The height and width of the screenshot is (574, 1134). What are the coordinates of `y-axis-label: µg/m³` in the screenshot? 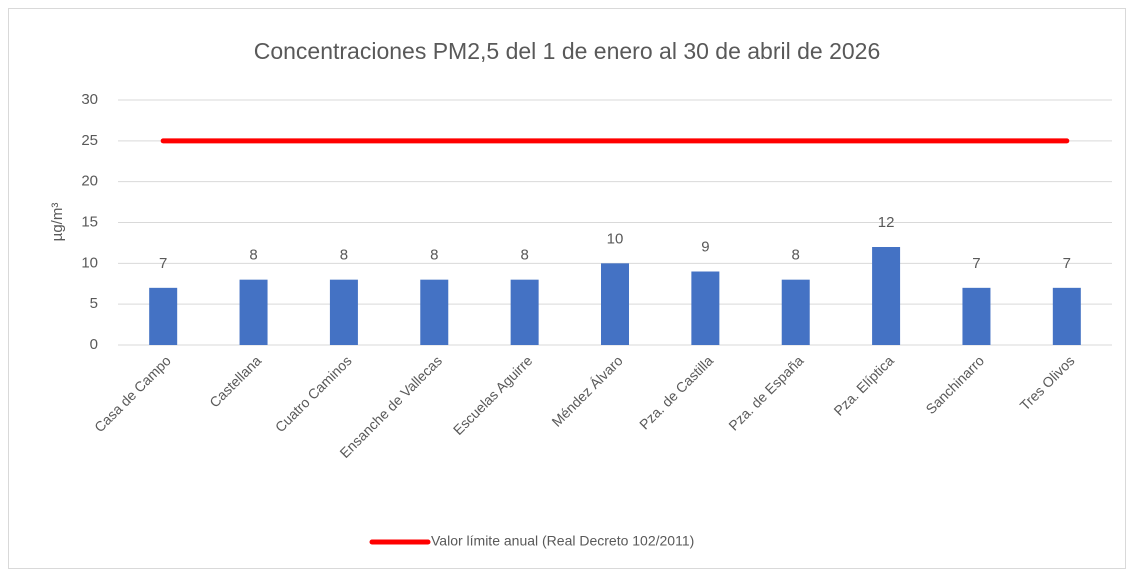 It's located at (57, 222).